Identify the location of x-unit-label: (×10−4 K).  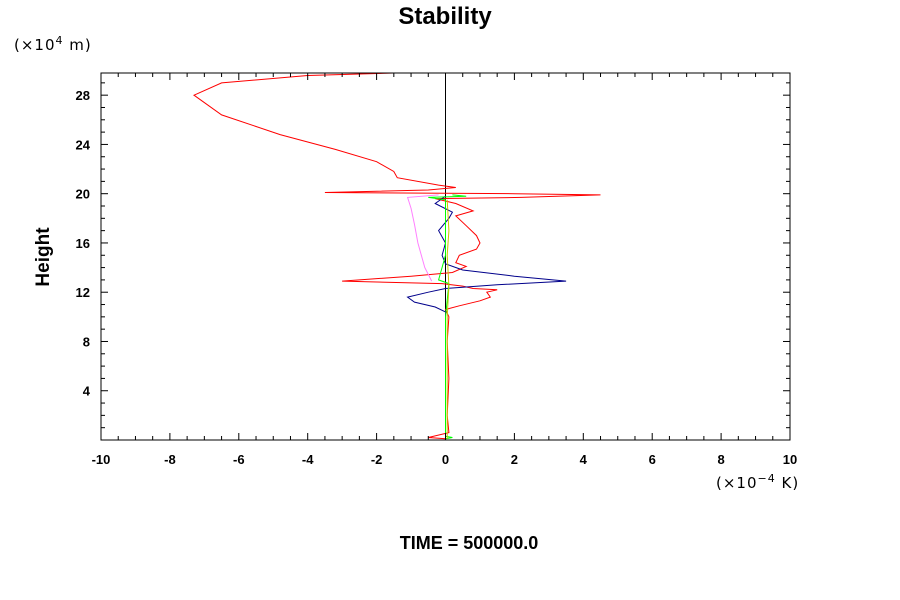
(757, 482).